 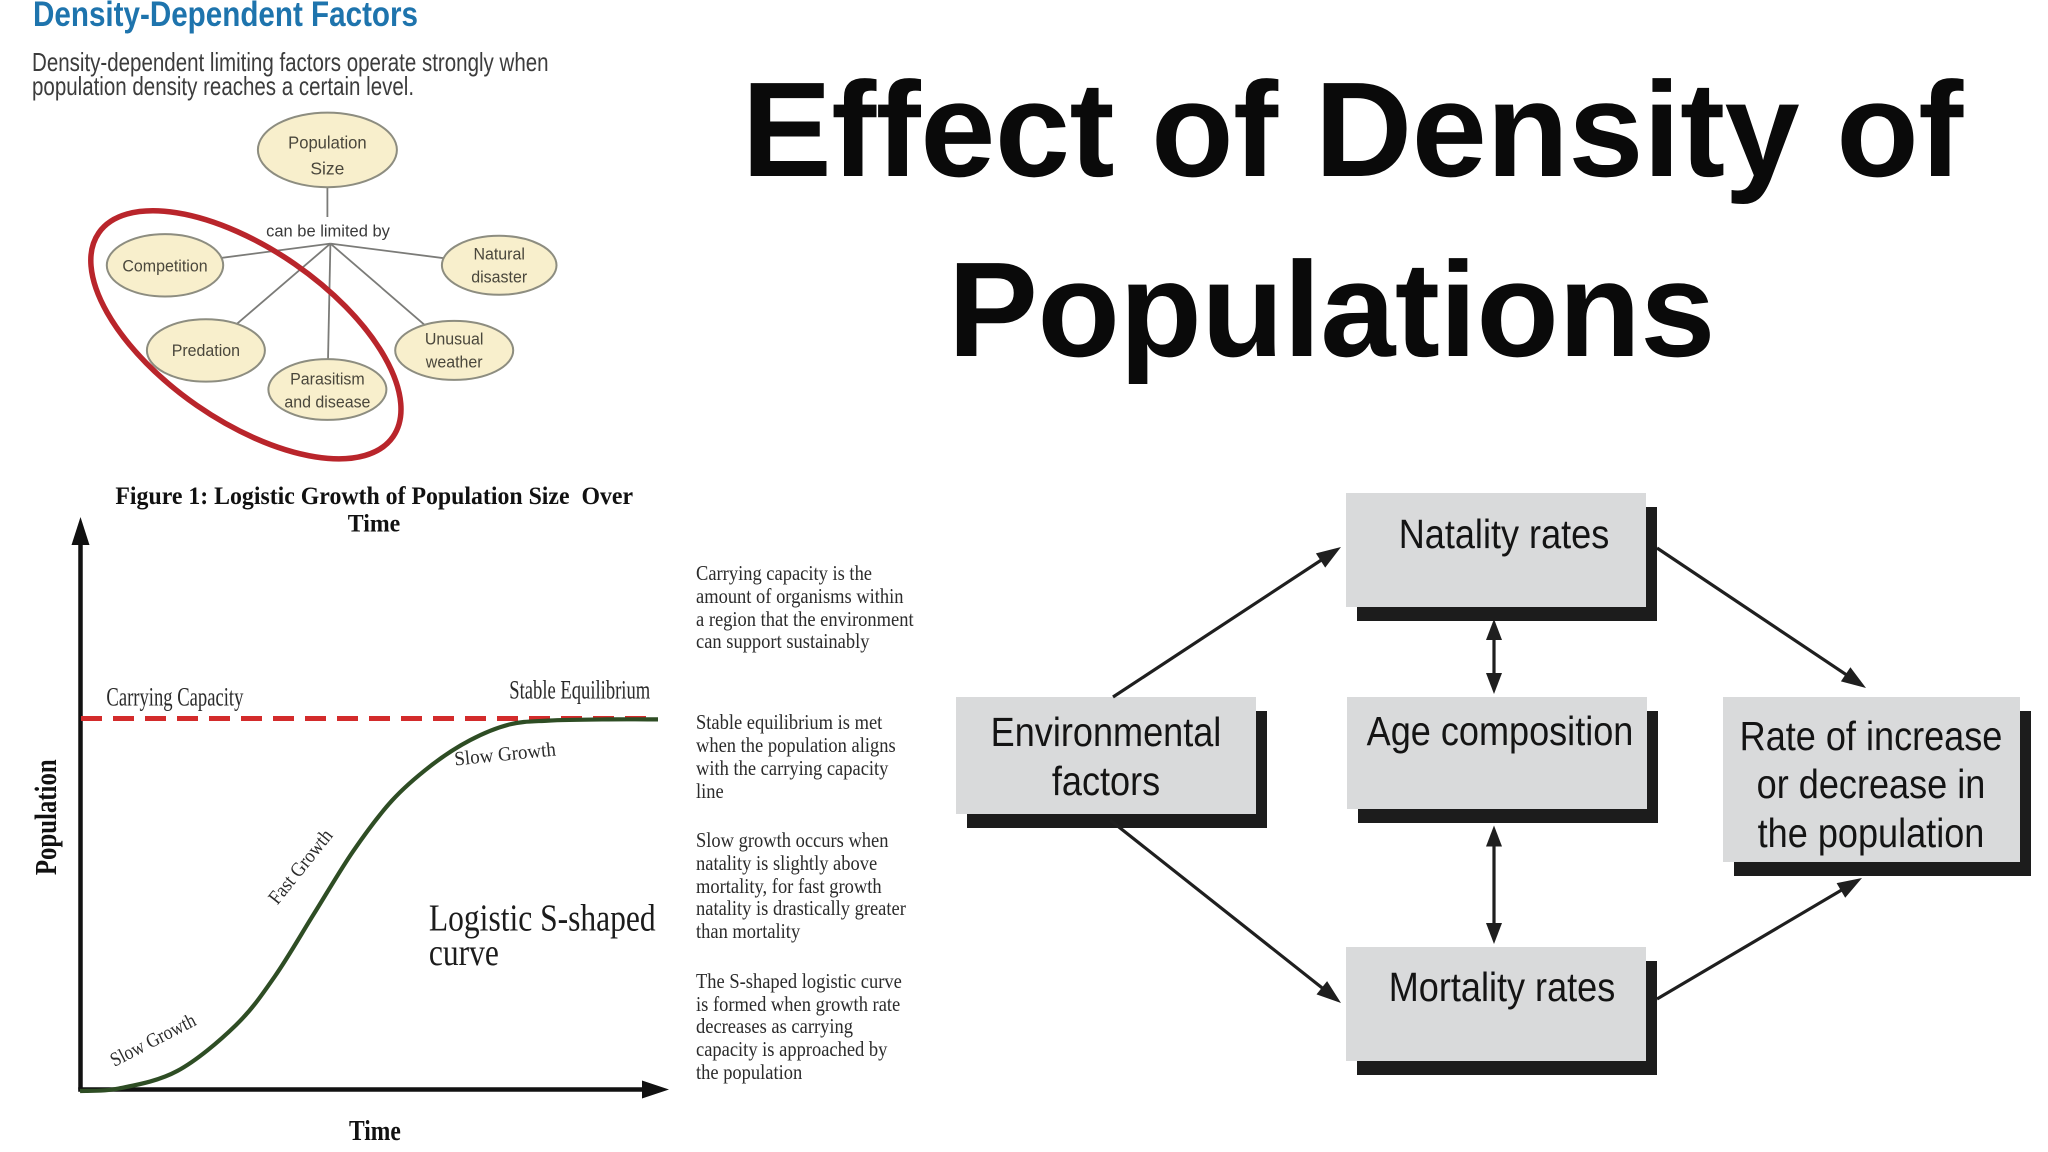 What do you see at coordinates (579, 690) in the screenshot?
I see `svg-text: Stable Equilibrium` at bounding box center [579, 690].